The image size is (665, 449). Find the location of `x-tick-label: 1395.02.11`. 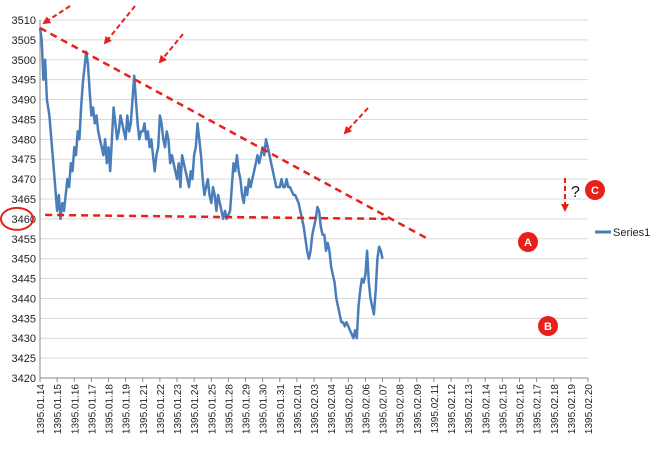

x-tick-label: 1395.02.11 is located at coordinates (435, 409).